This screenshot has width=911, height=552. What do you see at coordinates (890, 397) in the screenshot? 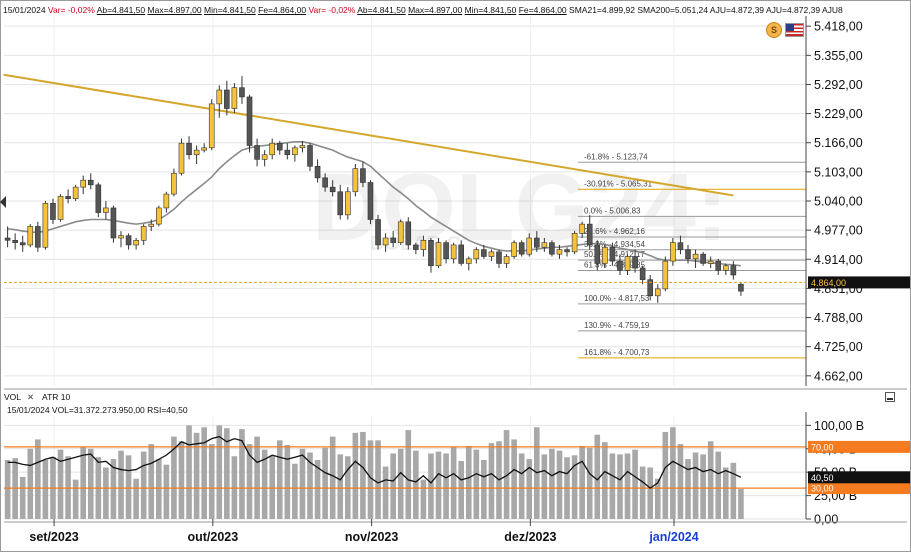
I see `maximize-panel-button` at bounding box center [890, 397].